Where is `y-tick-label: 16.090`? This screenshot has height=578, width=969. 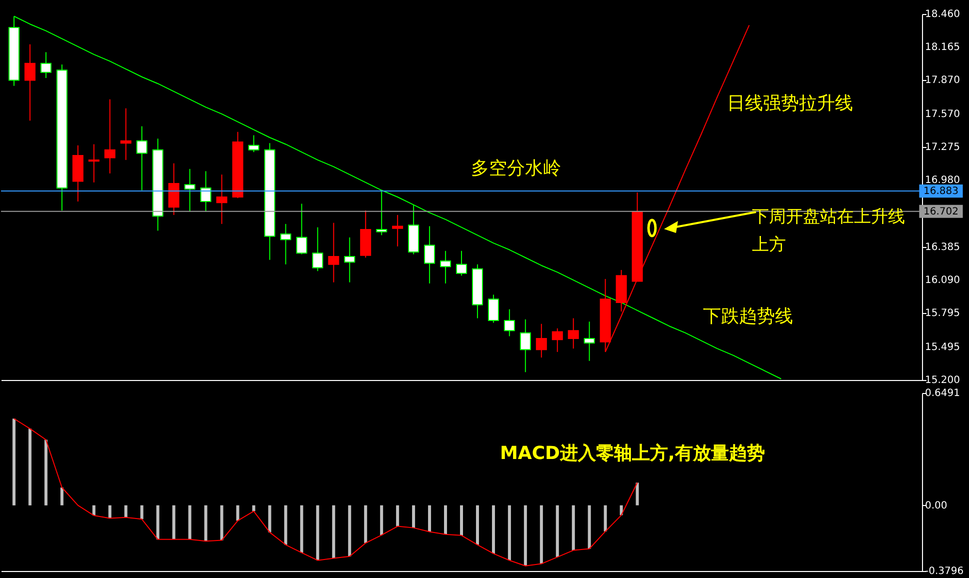
y-tick-label: 16.090 is located at coordinates (942, 280).